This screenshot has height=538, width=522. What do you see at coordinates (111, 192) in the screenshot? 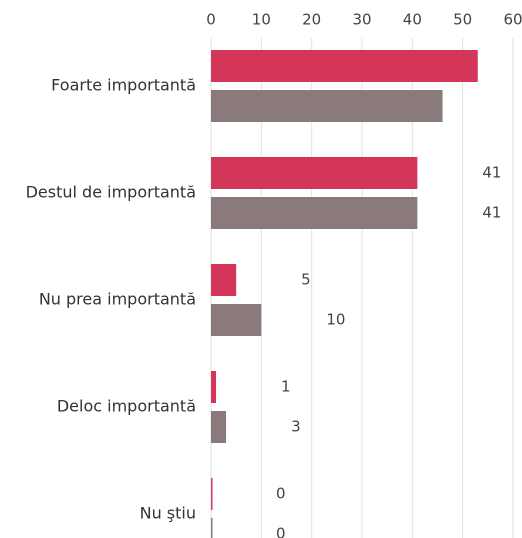
I see `category-label: Destul de importantă` at bounding box center [111, 192].